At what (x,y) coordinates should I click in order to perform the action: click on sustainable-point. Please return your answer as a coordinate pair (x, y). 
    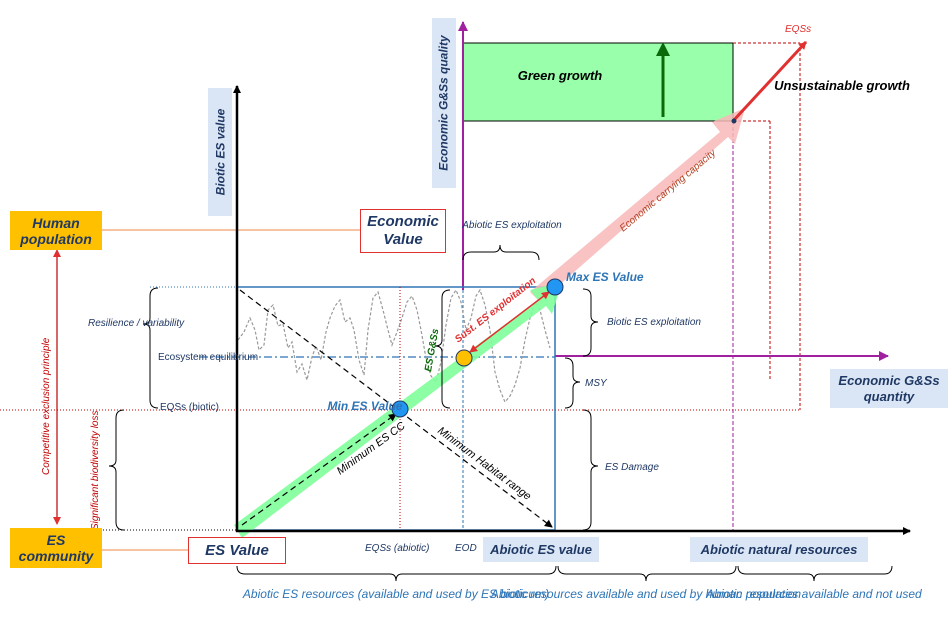
    Looking at the image, I should click on (464, 358).